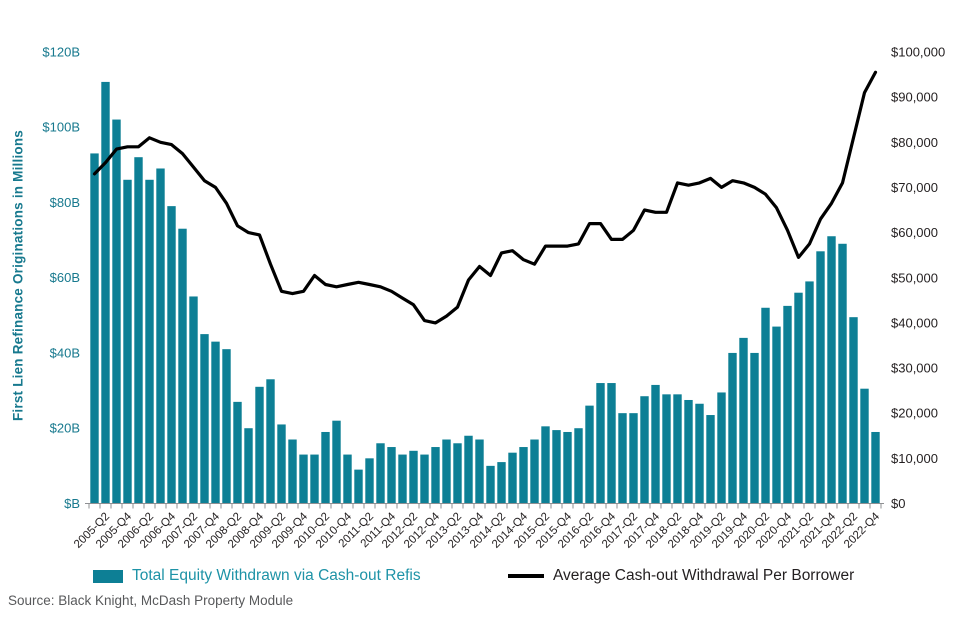  I want to click on bar-2016-Q1, so click(578, 466).